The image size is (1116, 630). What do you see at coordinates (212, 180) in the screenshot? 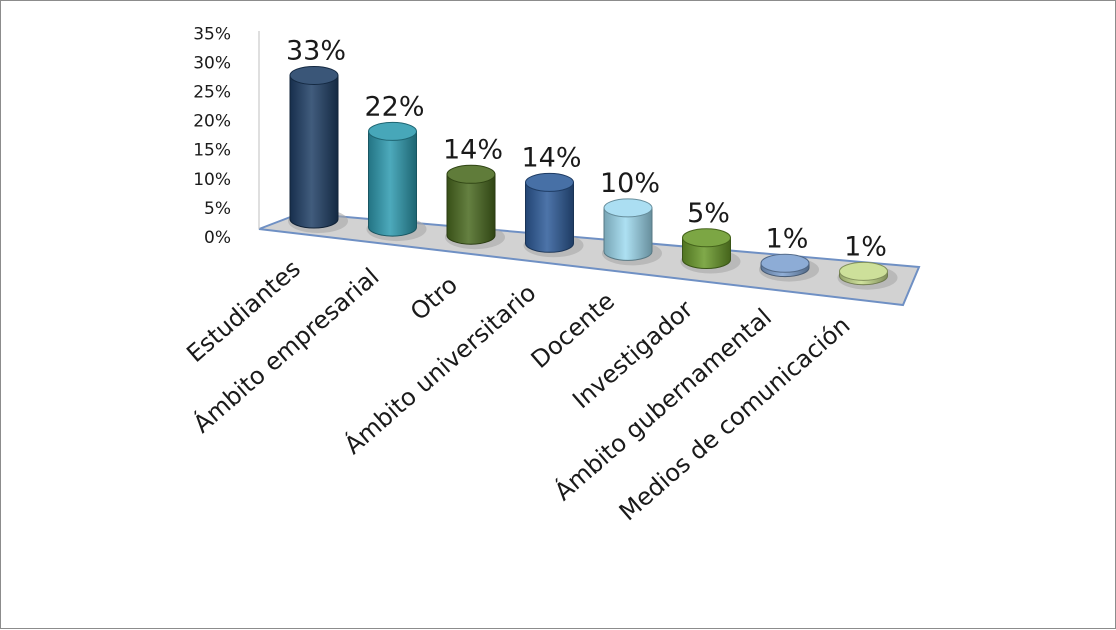
I see `y-tick-label: 10%` at bounding box center [212, 180].